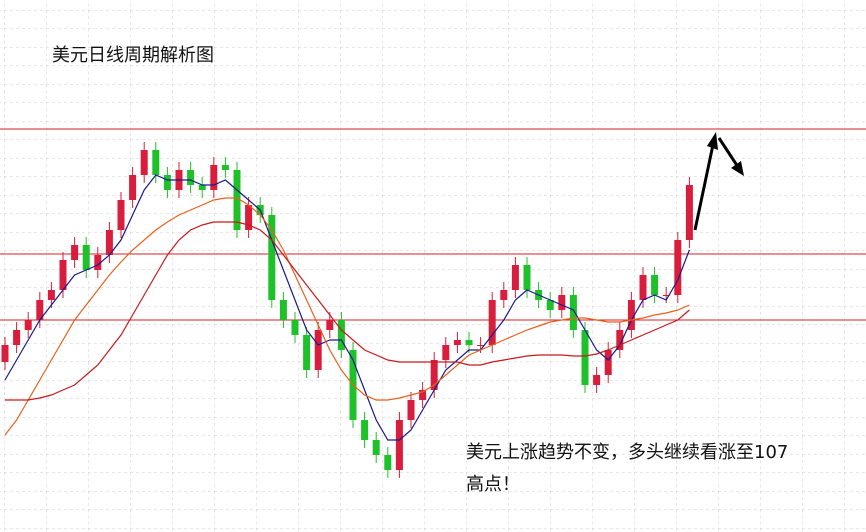  What do you see at coordinates (627, 452) in the screenshot?
I see `annotation: 美元上涨趋势不变，多头继续看涨至107` at bounding box center [627, 452].